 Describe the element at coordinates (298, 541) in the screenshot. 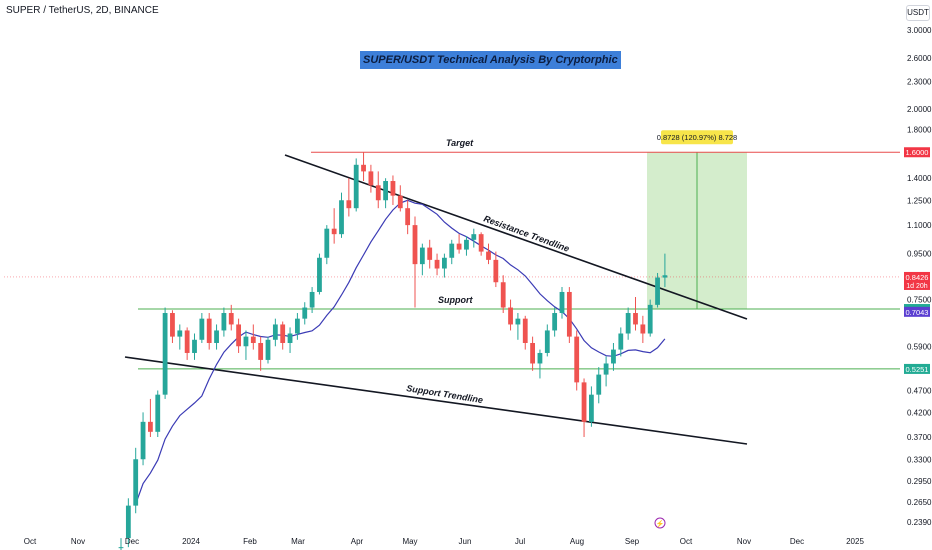

I see `x-tick-label: Mar` at that location.